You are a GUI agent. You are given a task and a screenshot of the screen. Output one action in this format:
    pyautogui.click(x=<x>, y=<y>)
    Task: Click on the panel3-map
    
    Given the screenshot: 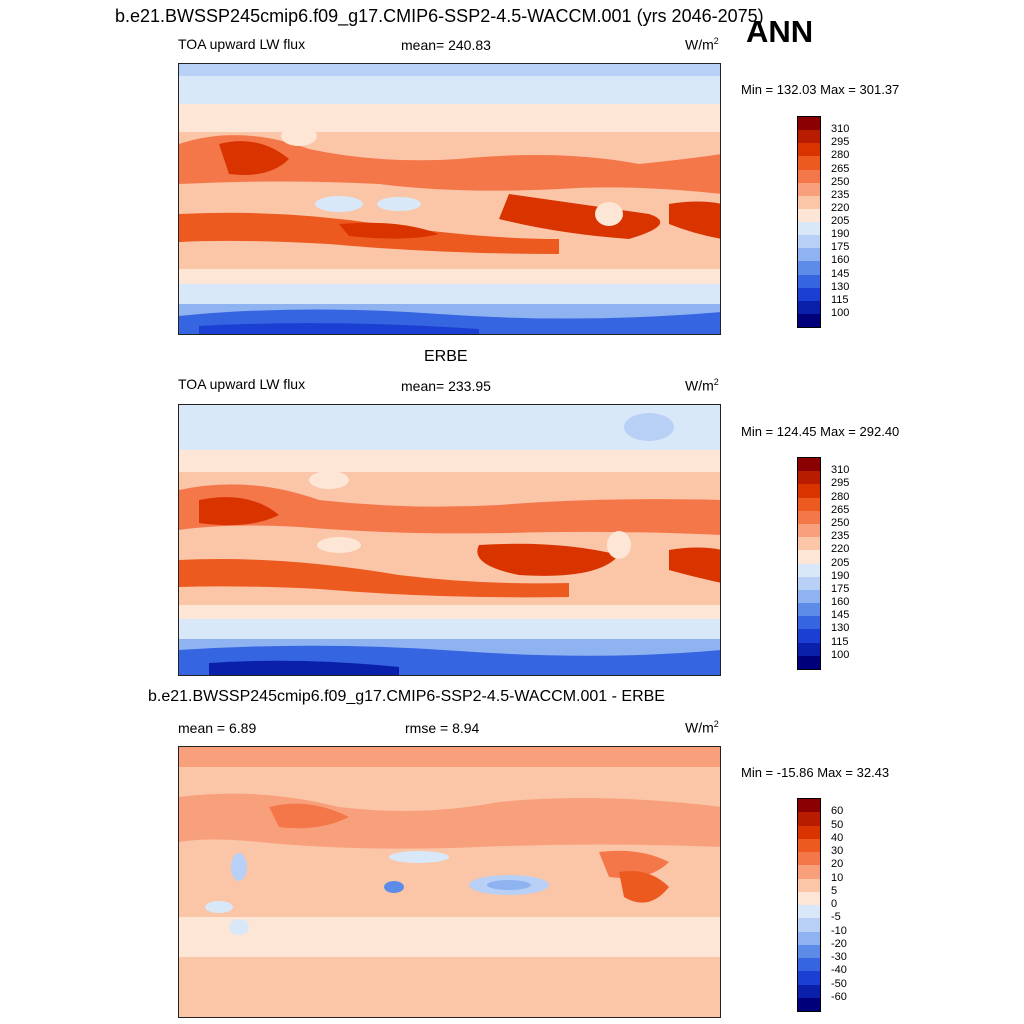 What is the action you would take?
    pyautogui.click(x=449, y=882)
    